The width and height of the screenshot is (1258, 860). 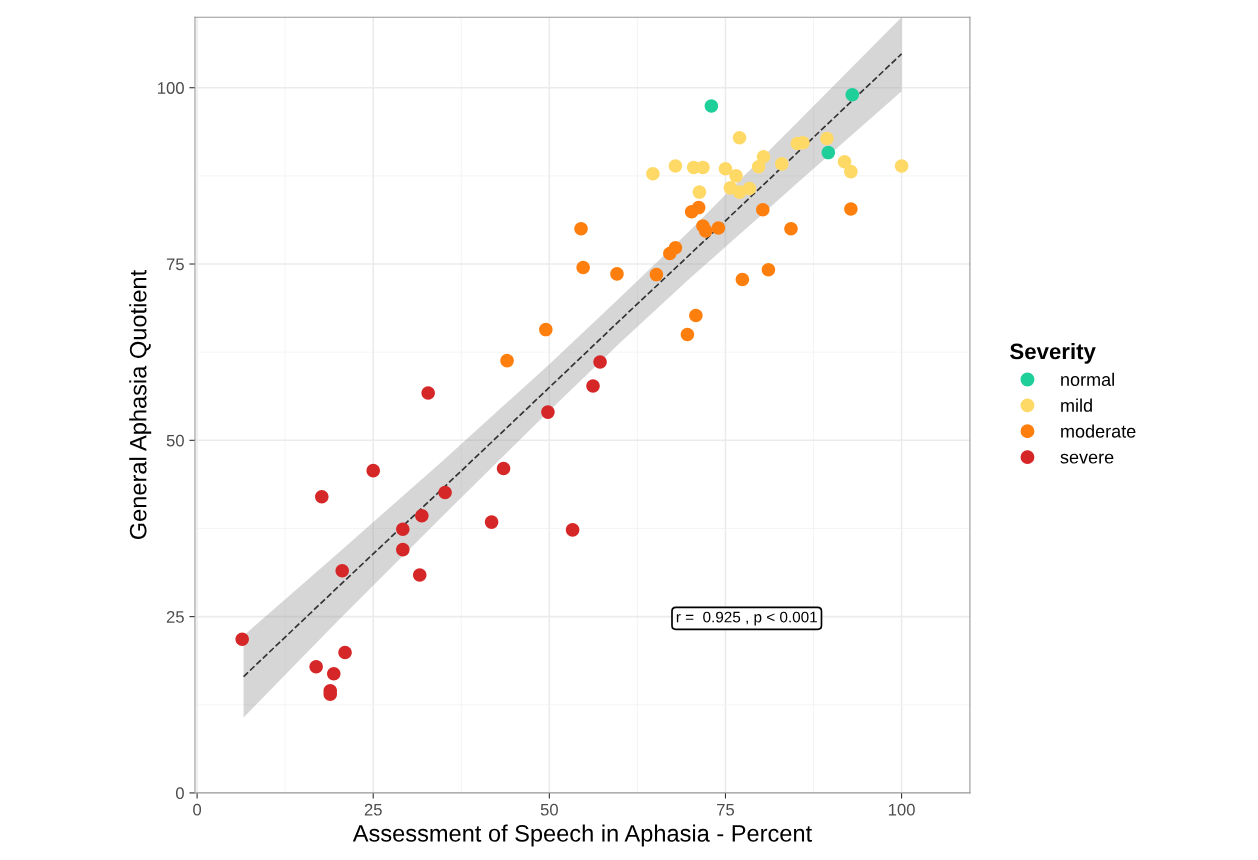 What do you see at coordinates (175, 264) in the screenshot?
I see `y-tick-label: 75` at bounding box center [175, 264].